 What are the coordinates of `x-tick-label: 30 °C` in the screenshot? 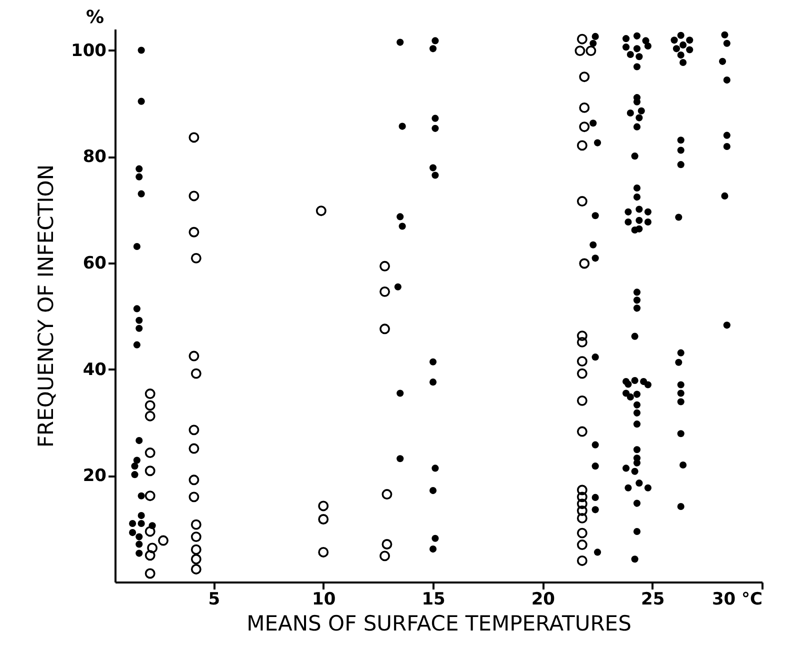 It's located at (737, 600).